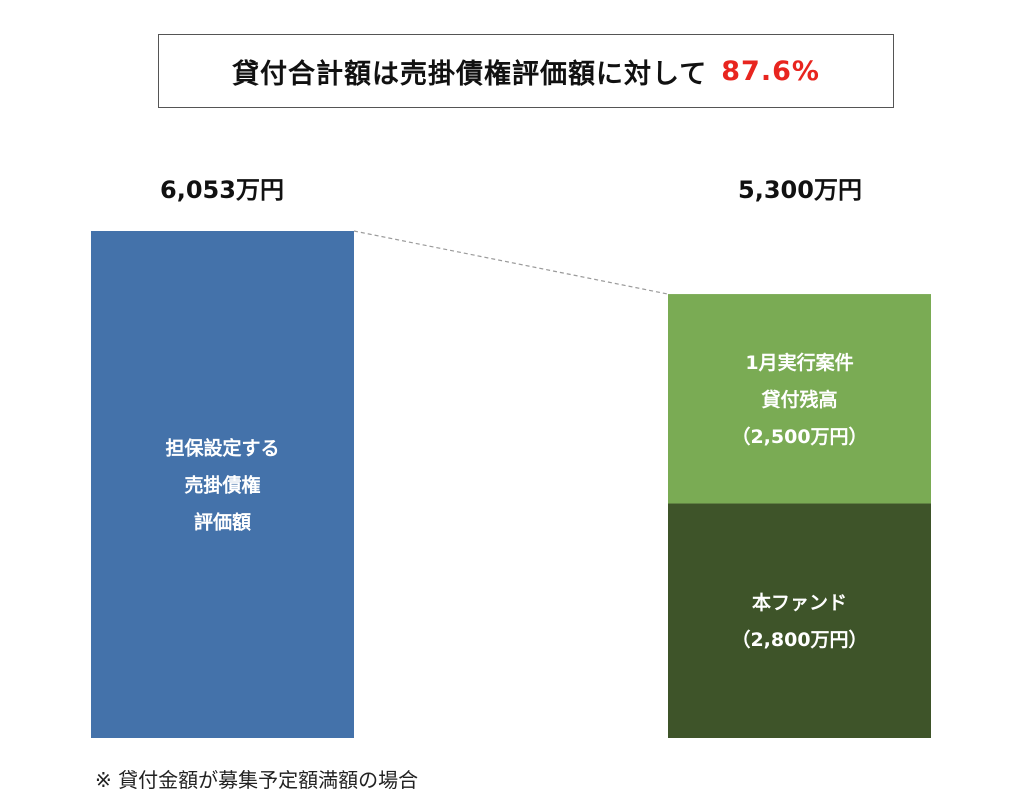 Image resolution: width=1024 pixels, height=806 pixels. What do you see at coordinates (511, 262) in the screenshot?
I see `connector-line` at bounding box center [511, 262].